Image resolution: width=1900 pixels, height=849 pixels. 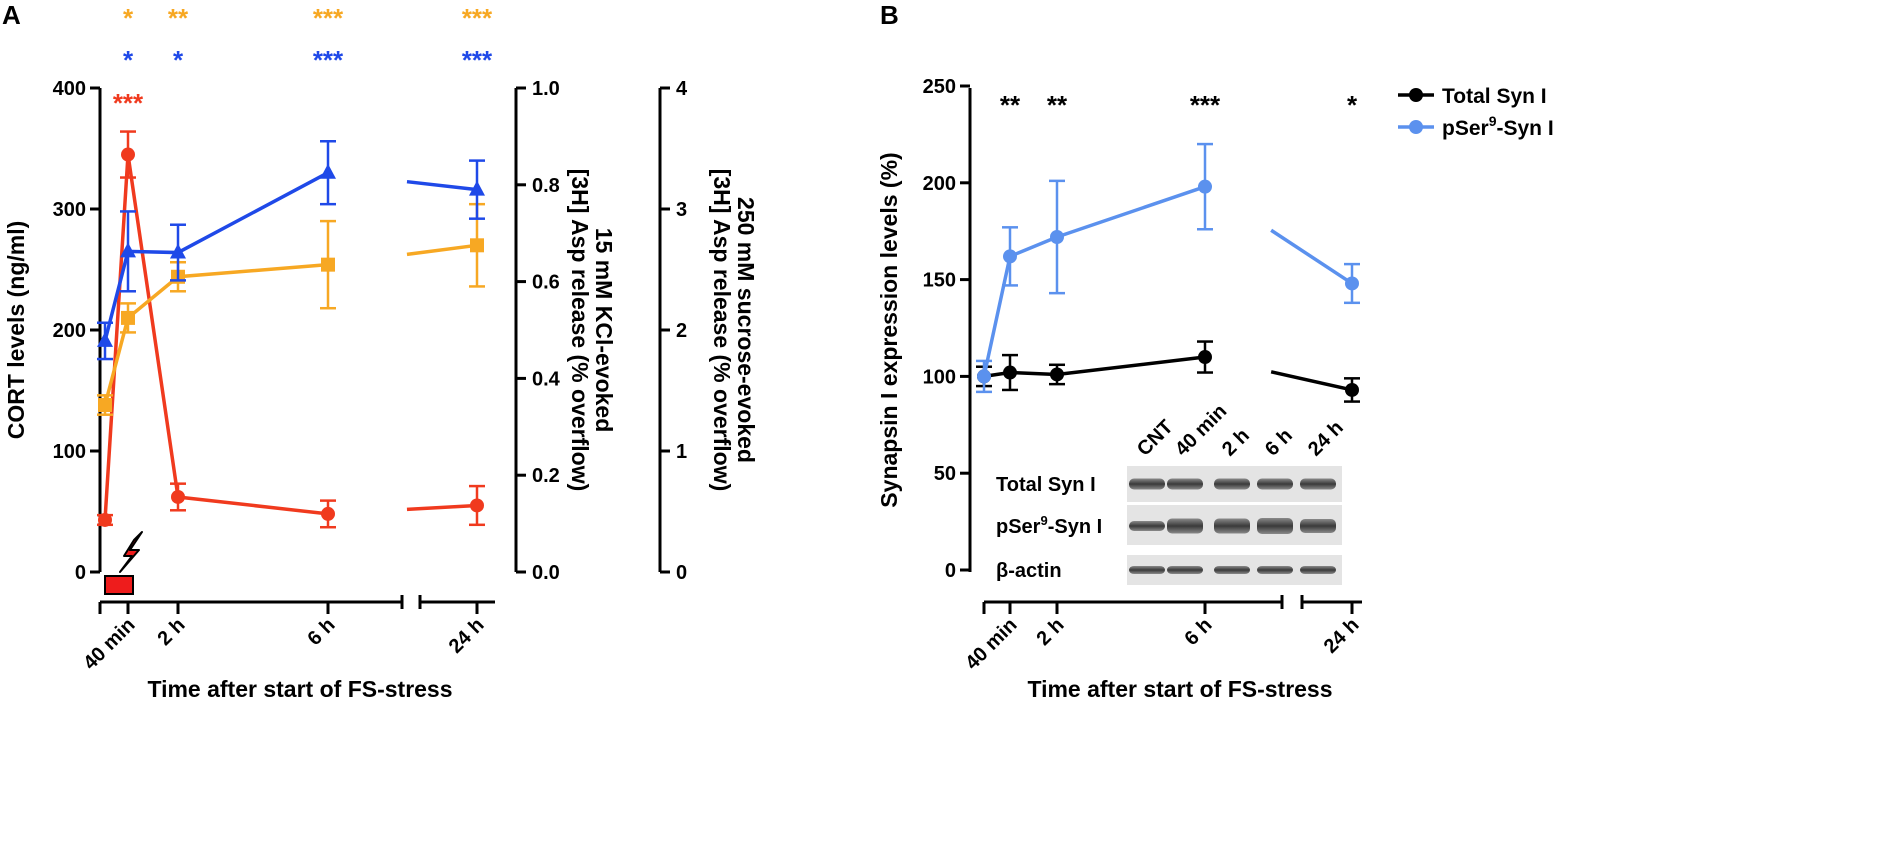 I want to click on legend-item-total-syn: Total Syn I, so click(x=1472, y=96).